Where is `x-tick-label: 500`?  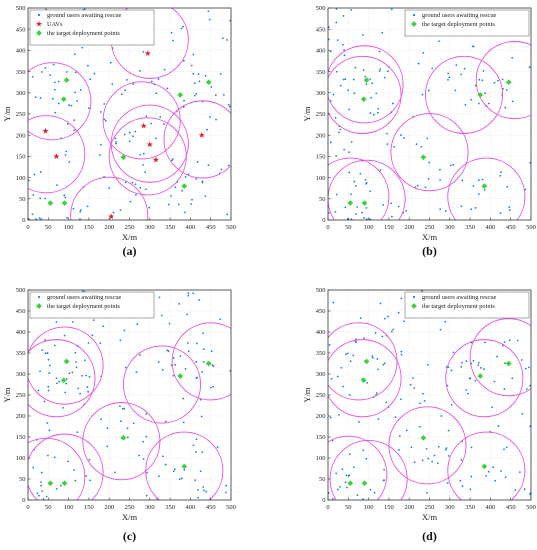
x-tick-label: 500 is located at coordinates (531, 507).